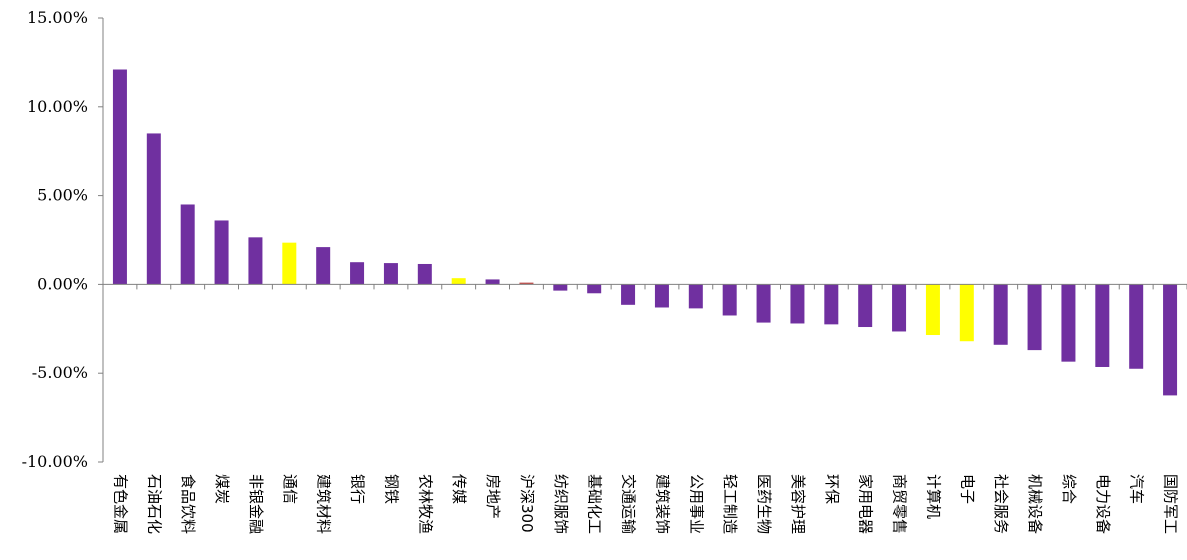 This screenshot has height=560, width=1187. Describe the element at coordinates (764, 504) in the screenshot. I see `category-label: 医药生物` at that location.